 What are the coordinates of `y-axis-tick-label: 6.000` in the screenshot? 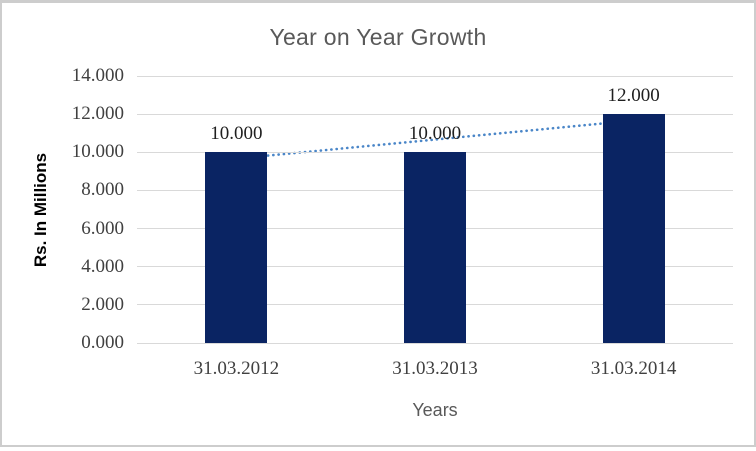 It's located at (102, 228).